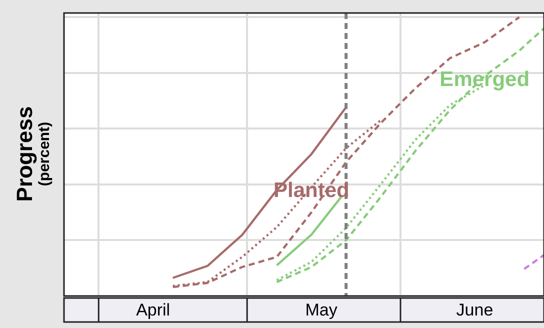 The image size is (544, 328). Describe the element at coordinates (485, 79) in the screenshot. I see `series-label: Emerged` at that location.